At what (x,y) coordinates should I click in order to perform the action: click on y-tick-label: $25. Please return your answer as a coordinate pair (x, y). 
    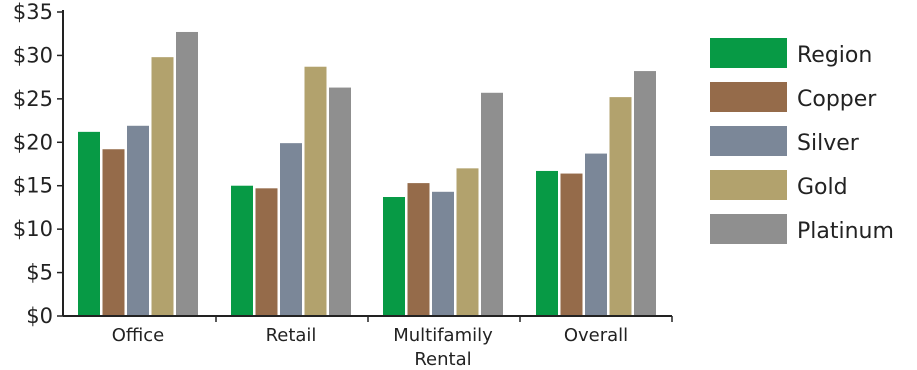
    Looking at the image, I should click on (33, 99).